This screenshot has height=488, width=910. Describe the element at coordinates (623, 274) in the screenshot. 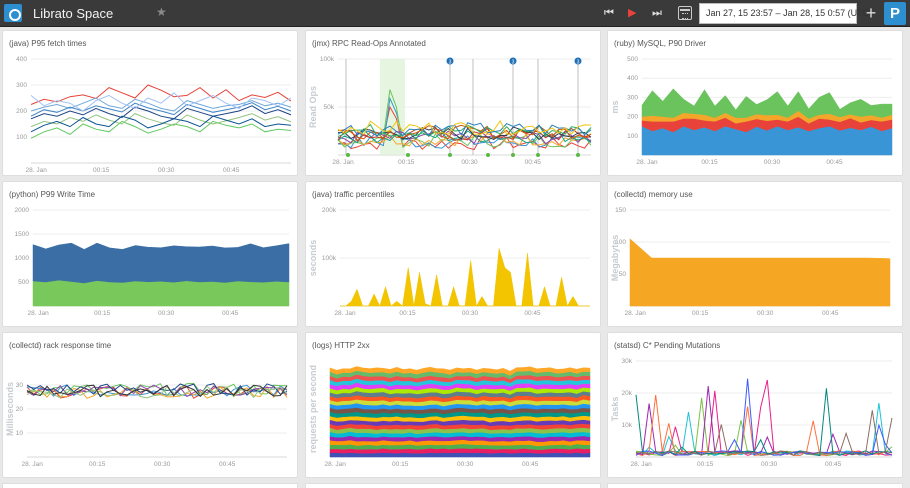

I see `y-tick-label: 50` at that location.